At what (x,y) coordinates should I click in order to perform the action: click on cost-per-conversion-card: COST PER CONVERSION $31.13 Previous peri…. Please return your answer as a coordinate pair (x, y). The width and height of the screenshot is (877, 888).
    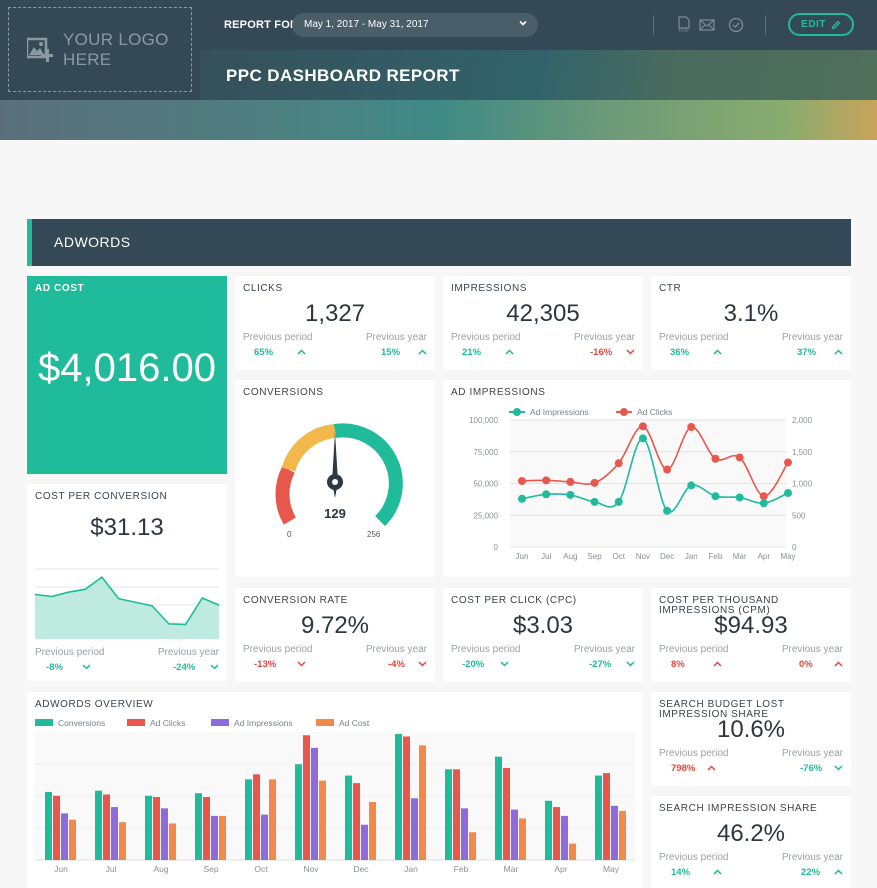
    Looking at the image, I should click on (127, 582).